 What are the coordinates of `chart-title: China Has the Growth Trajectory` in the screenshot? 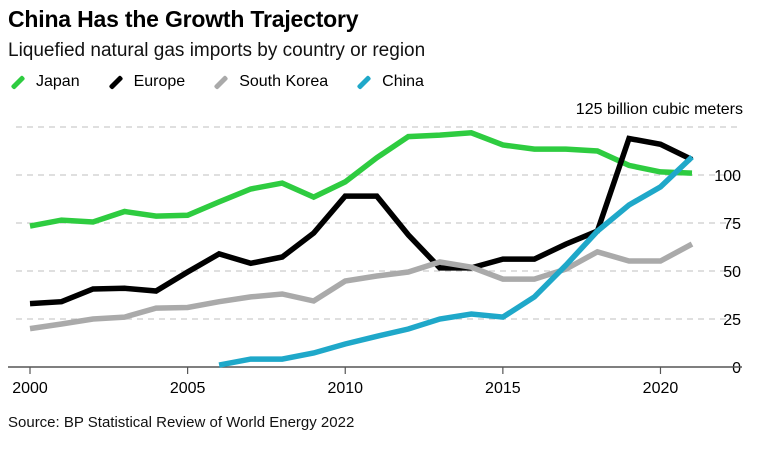 It's located at (183, 19).